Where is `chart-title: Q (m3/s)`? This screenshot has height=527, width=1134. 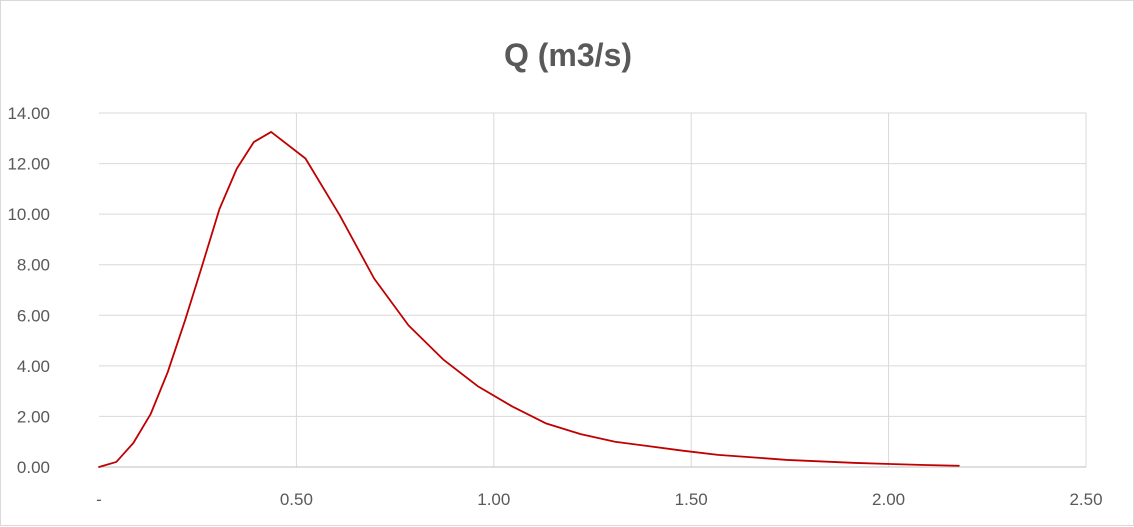
chart-title: Q (m3/s) is located at coordinates (568, 55).